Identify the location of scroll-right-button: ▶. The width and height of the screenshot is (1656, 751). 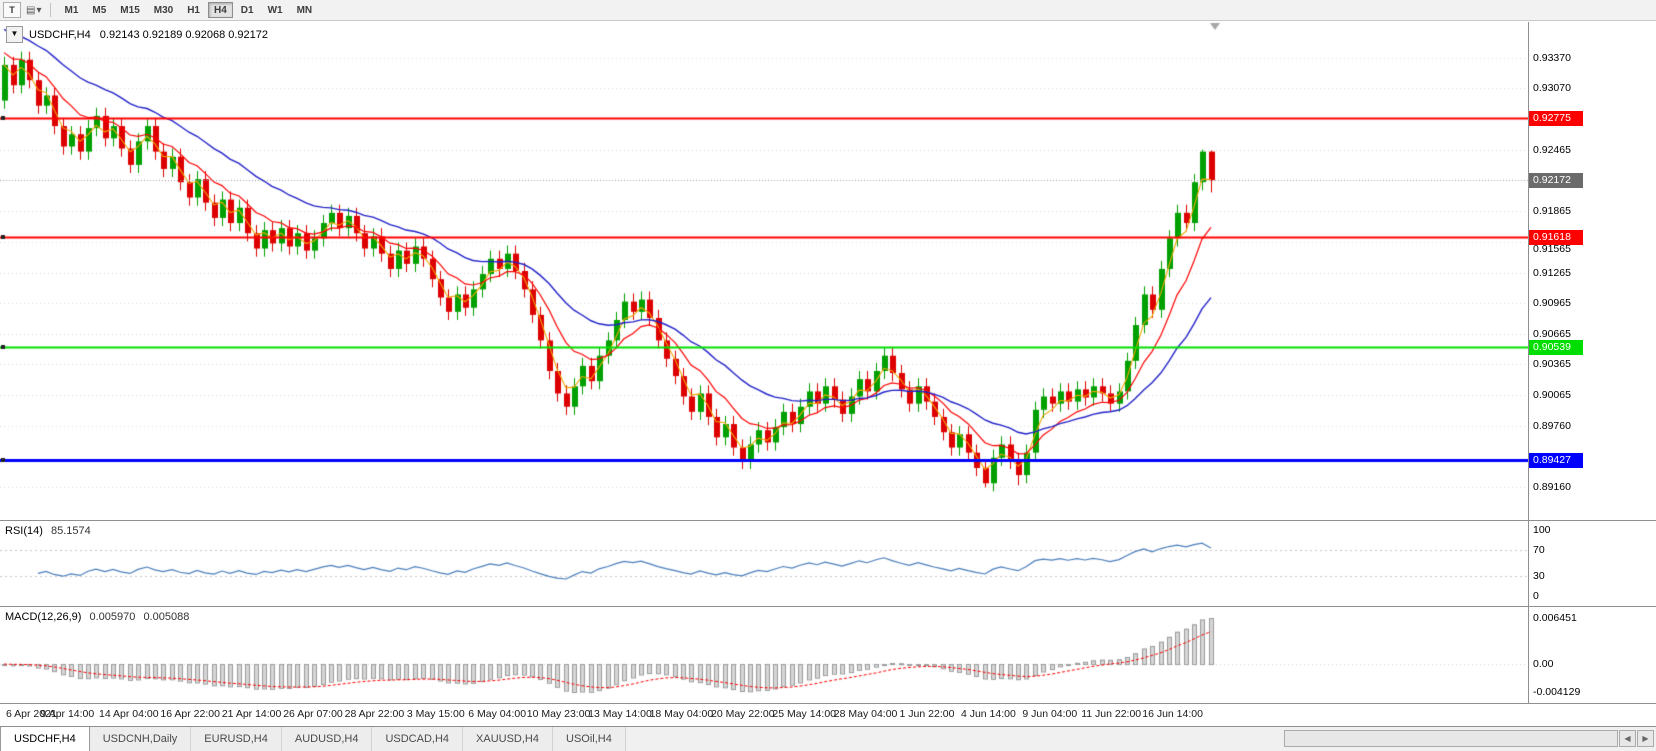
(1645, 738).